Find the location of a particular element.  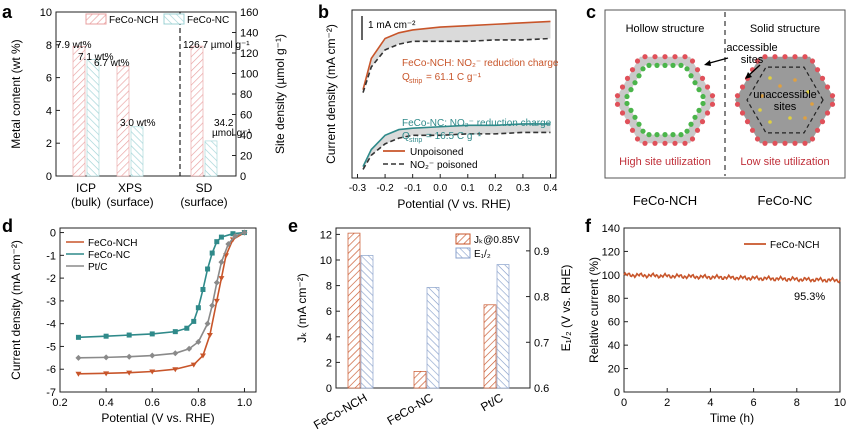

data-label: 3.0 wt% is located at coordinates (138, 123).